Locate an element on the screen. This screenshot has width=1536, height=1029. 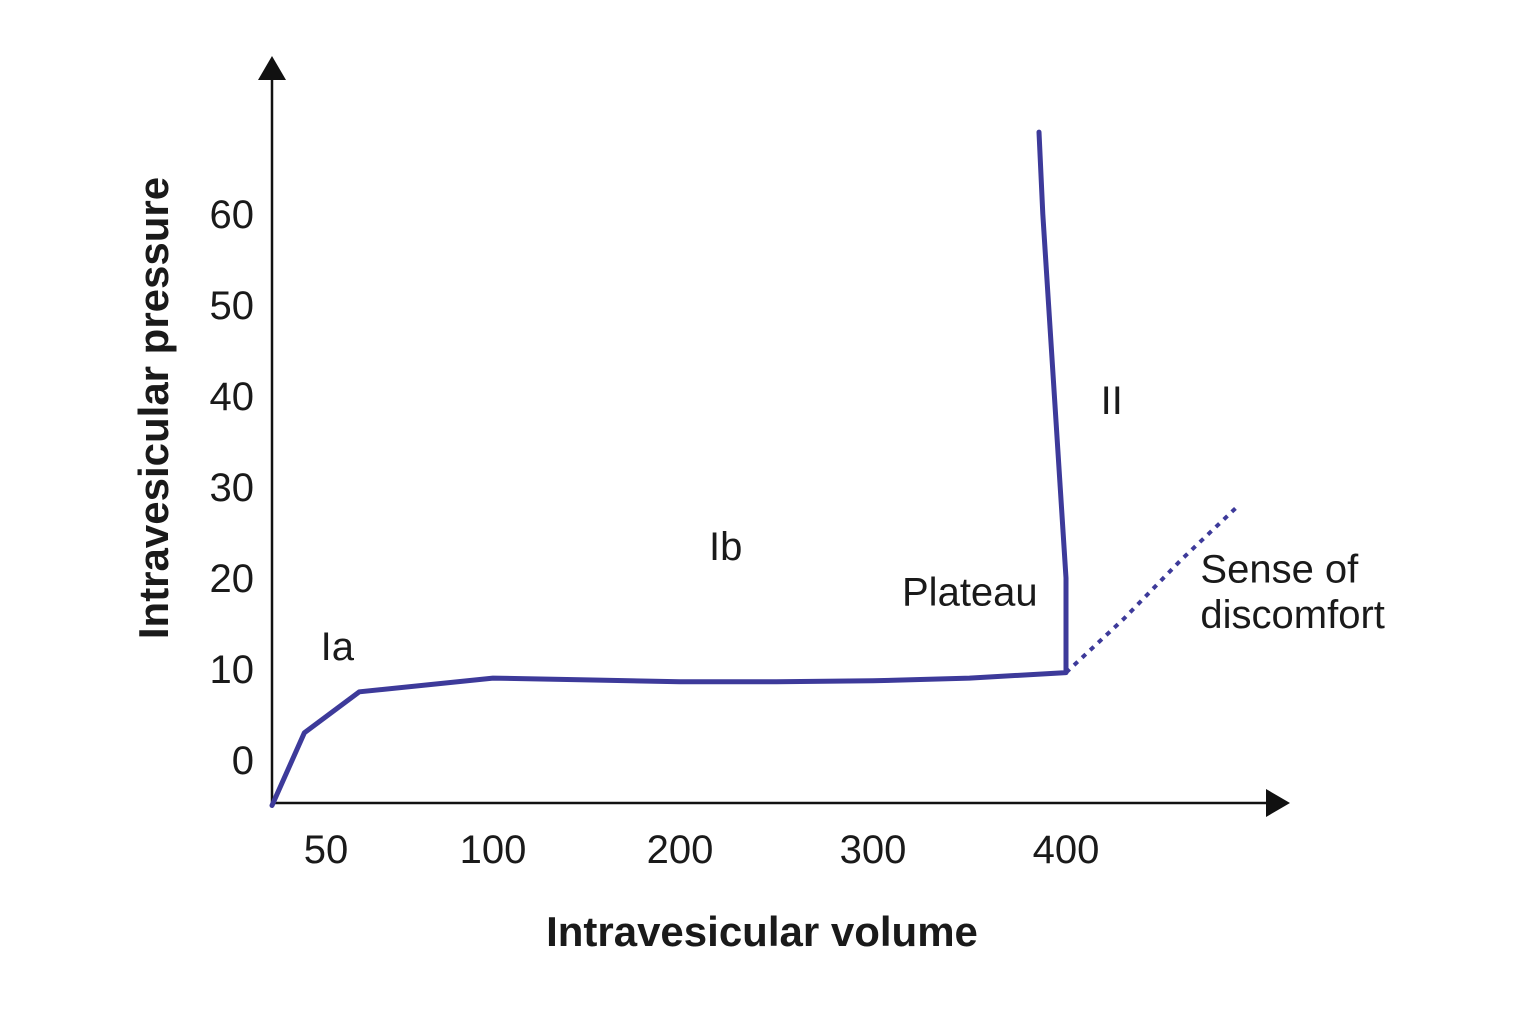
y-axis-arrow is located at coordinates (272, 68).